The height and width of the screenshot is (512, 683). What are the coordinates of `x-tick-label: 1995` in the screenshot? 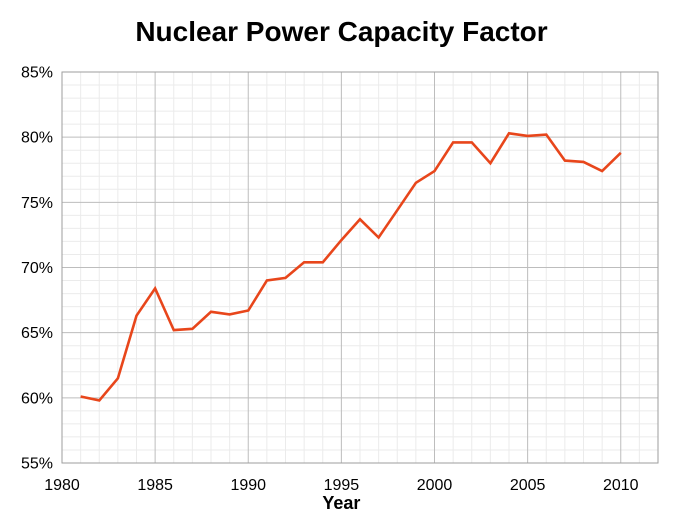 It's located at (342, 485).